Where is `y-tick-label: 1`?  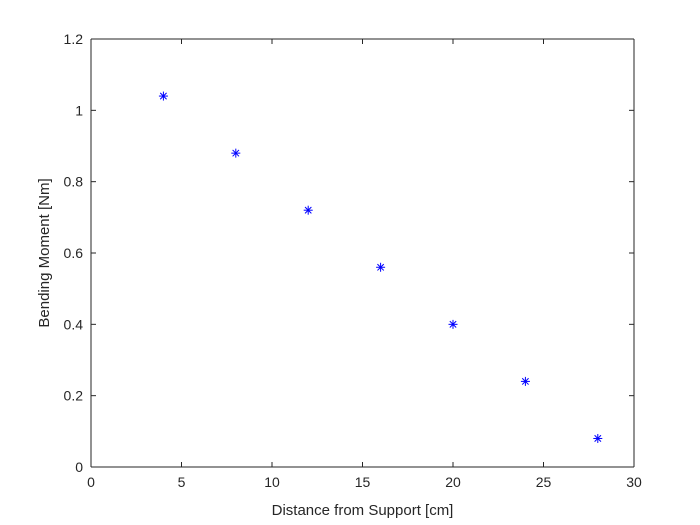
y-tick-label: 1 is located at coordinates (79, 110).